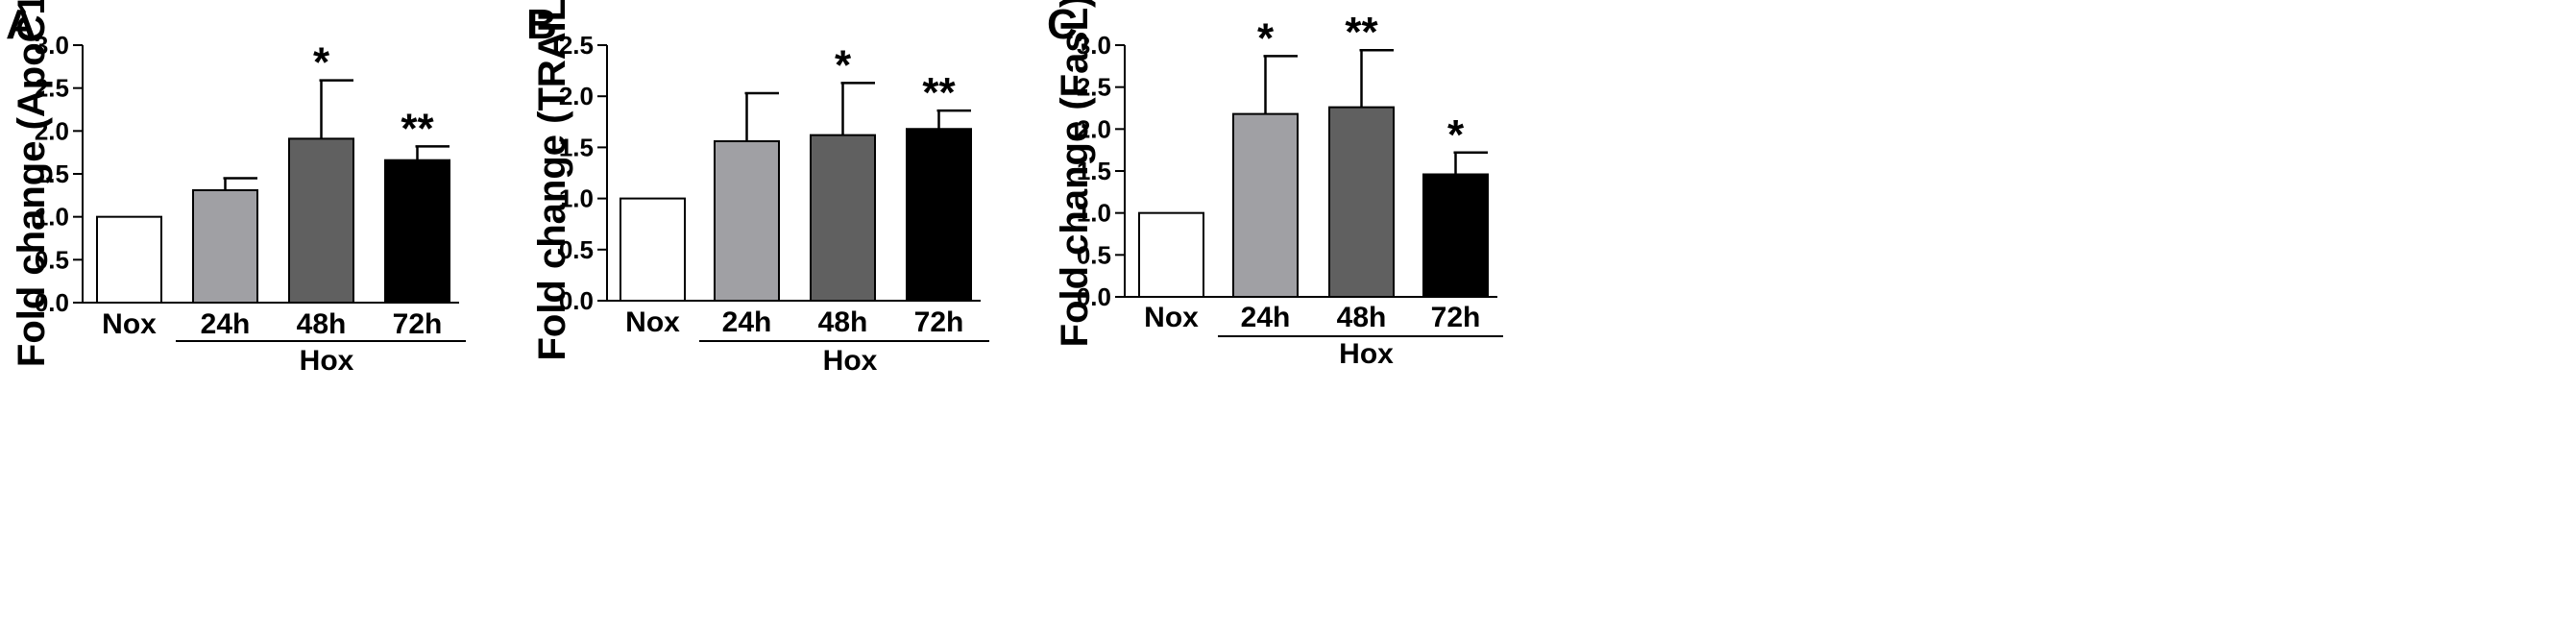 Image resolution: width=2576 pixels, height=636 pixels. I want to click on y-axis-title: Fold change (TRAIL), so click(552, 180).